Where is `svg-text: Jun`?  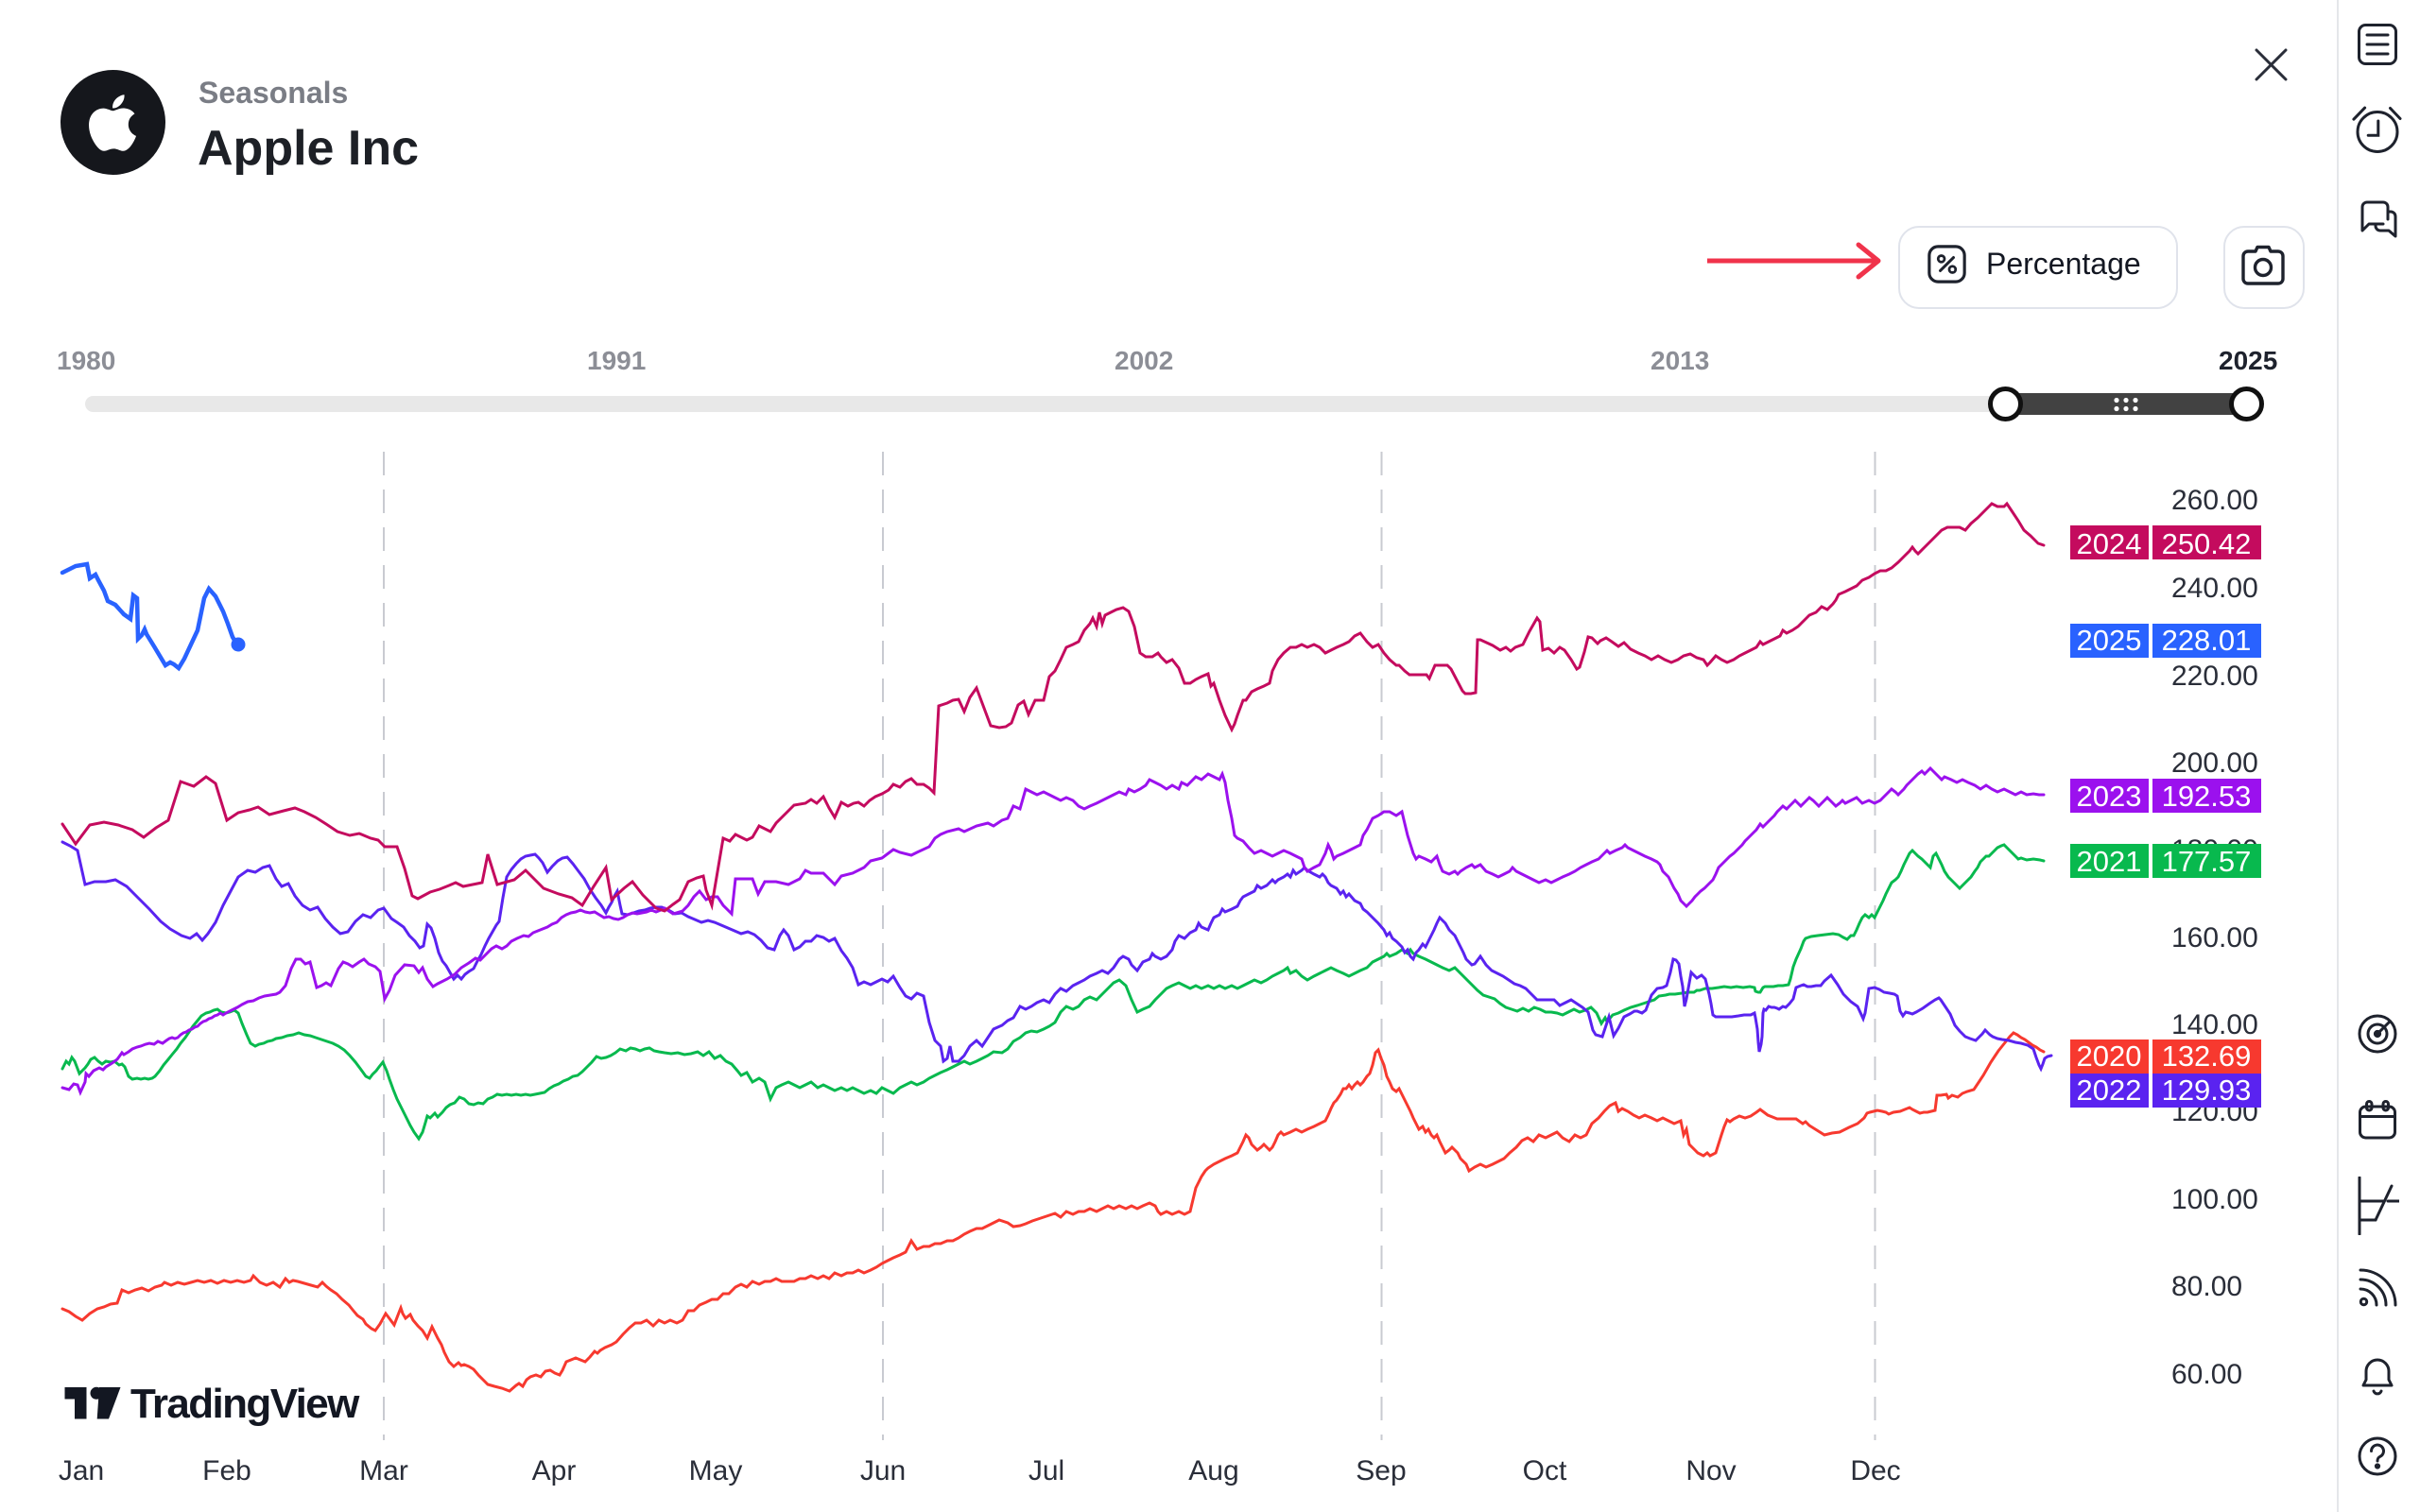
svg-text: Jun is located at coordinates (883, 1470).